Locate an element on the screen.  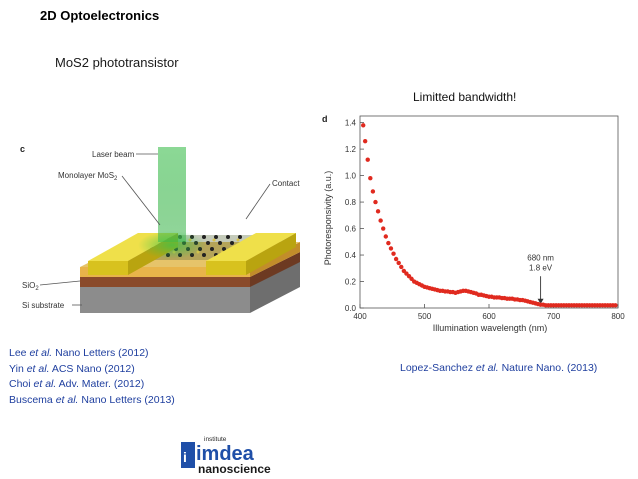
annotation-line1: 680 nm is located at coordinates (540, 257).